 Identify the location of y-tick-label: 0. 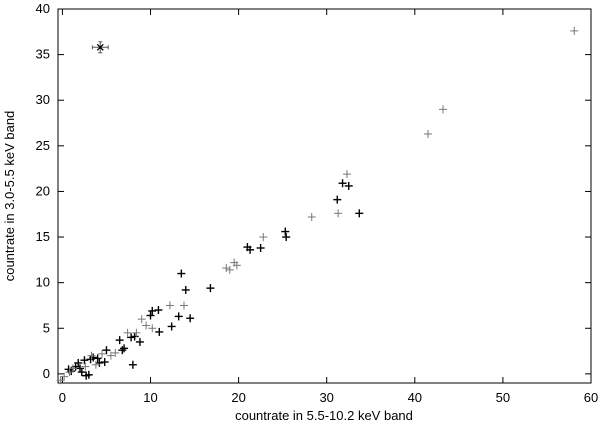
(46, 373).